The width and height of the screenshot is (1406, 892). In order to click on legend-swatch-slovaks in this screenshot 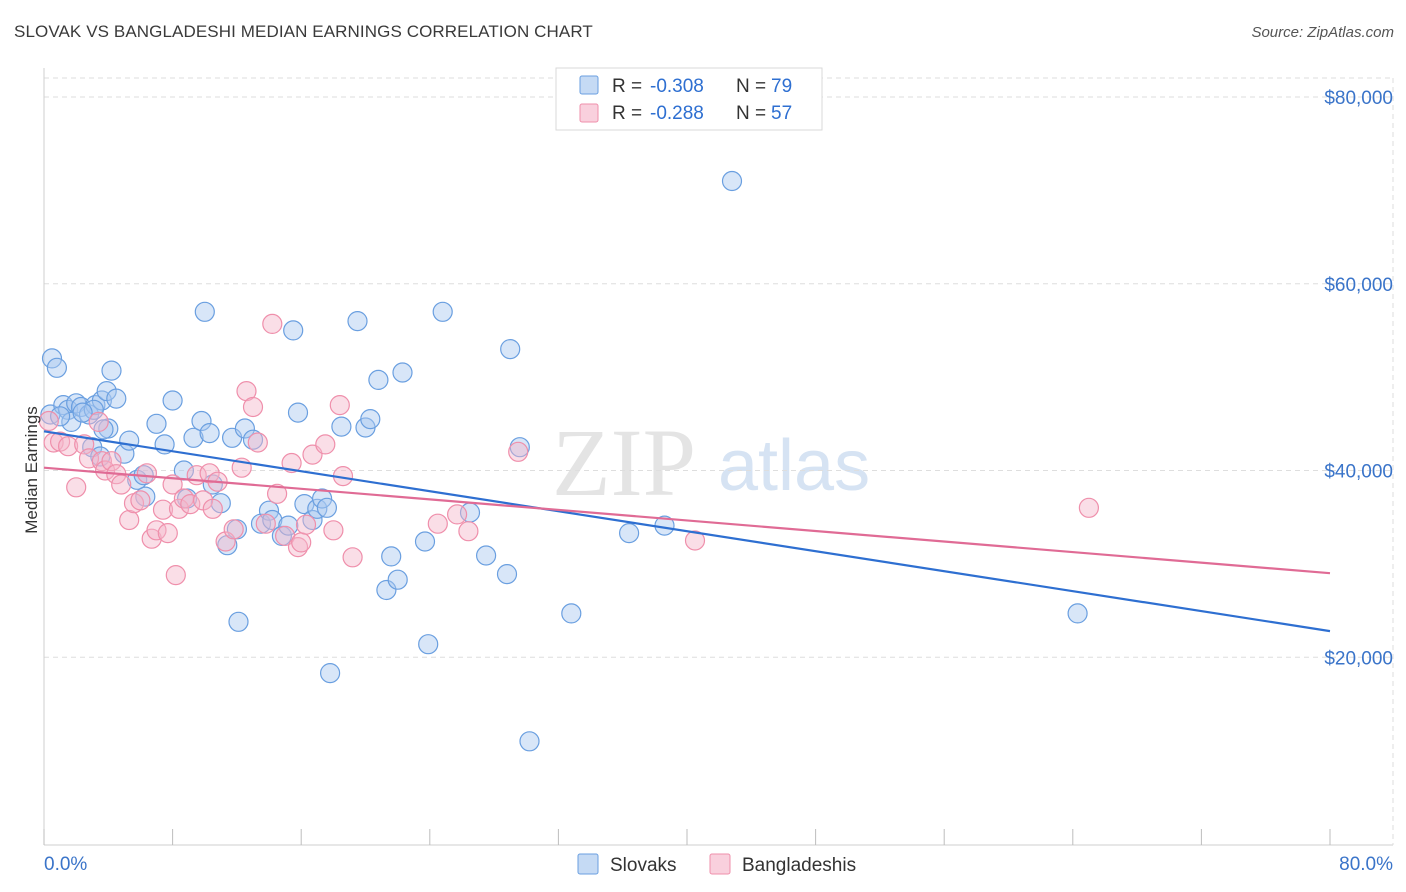, I will do `click(589, 85)`.